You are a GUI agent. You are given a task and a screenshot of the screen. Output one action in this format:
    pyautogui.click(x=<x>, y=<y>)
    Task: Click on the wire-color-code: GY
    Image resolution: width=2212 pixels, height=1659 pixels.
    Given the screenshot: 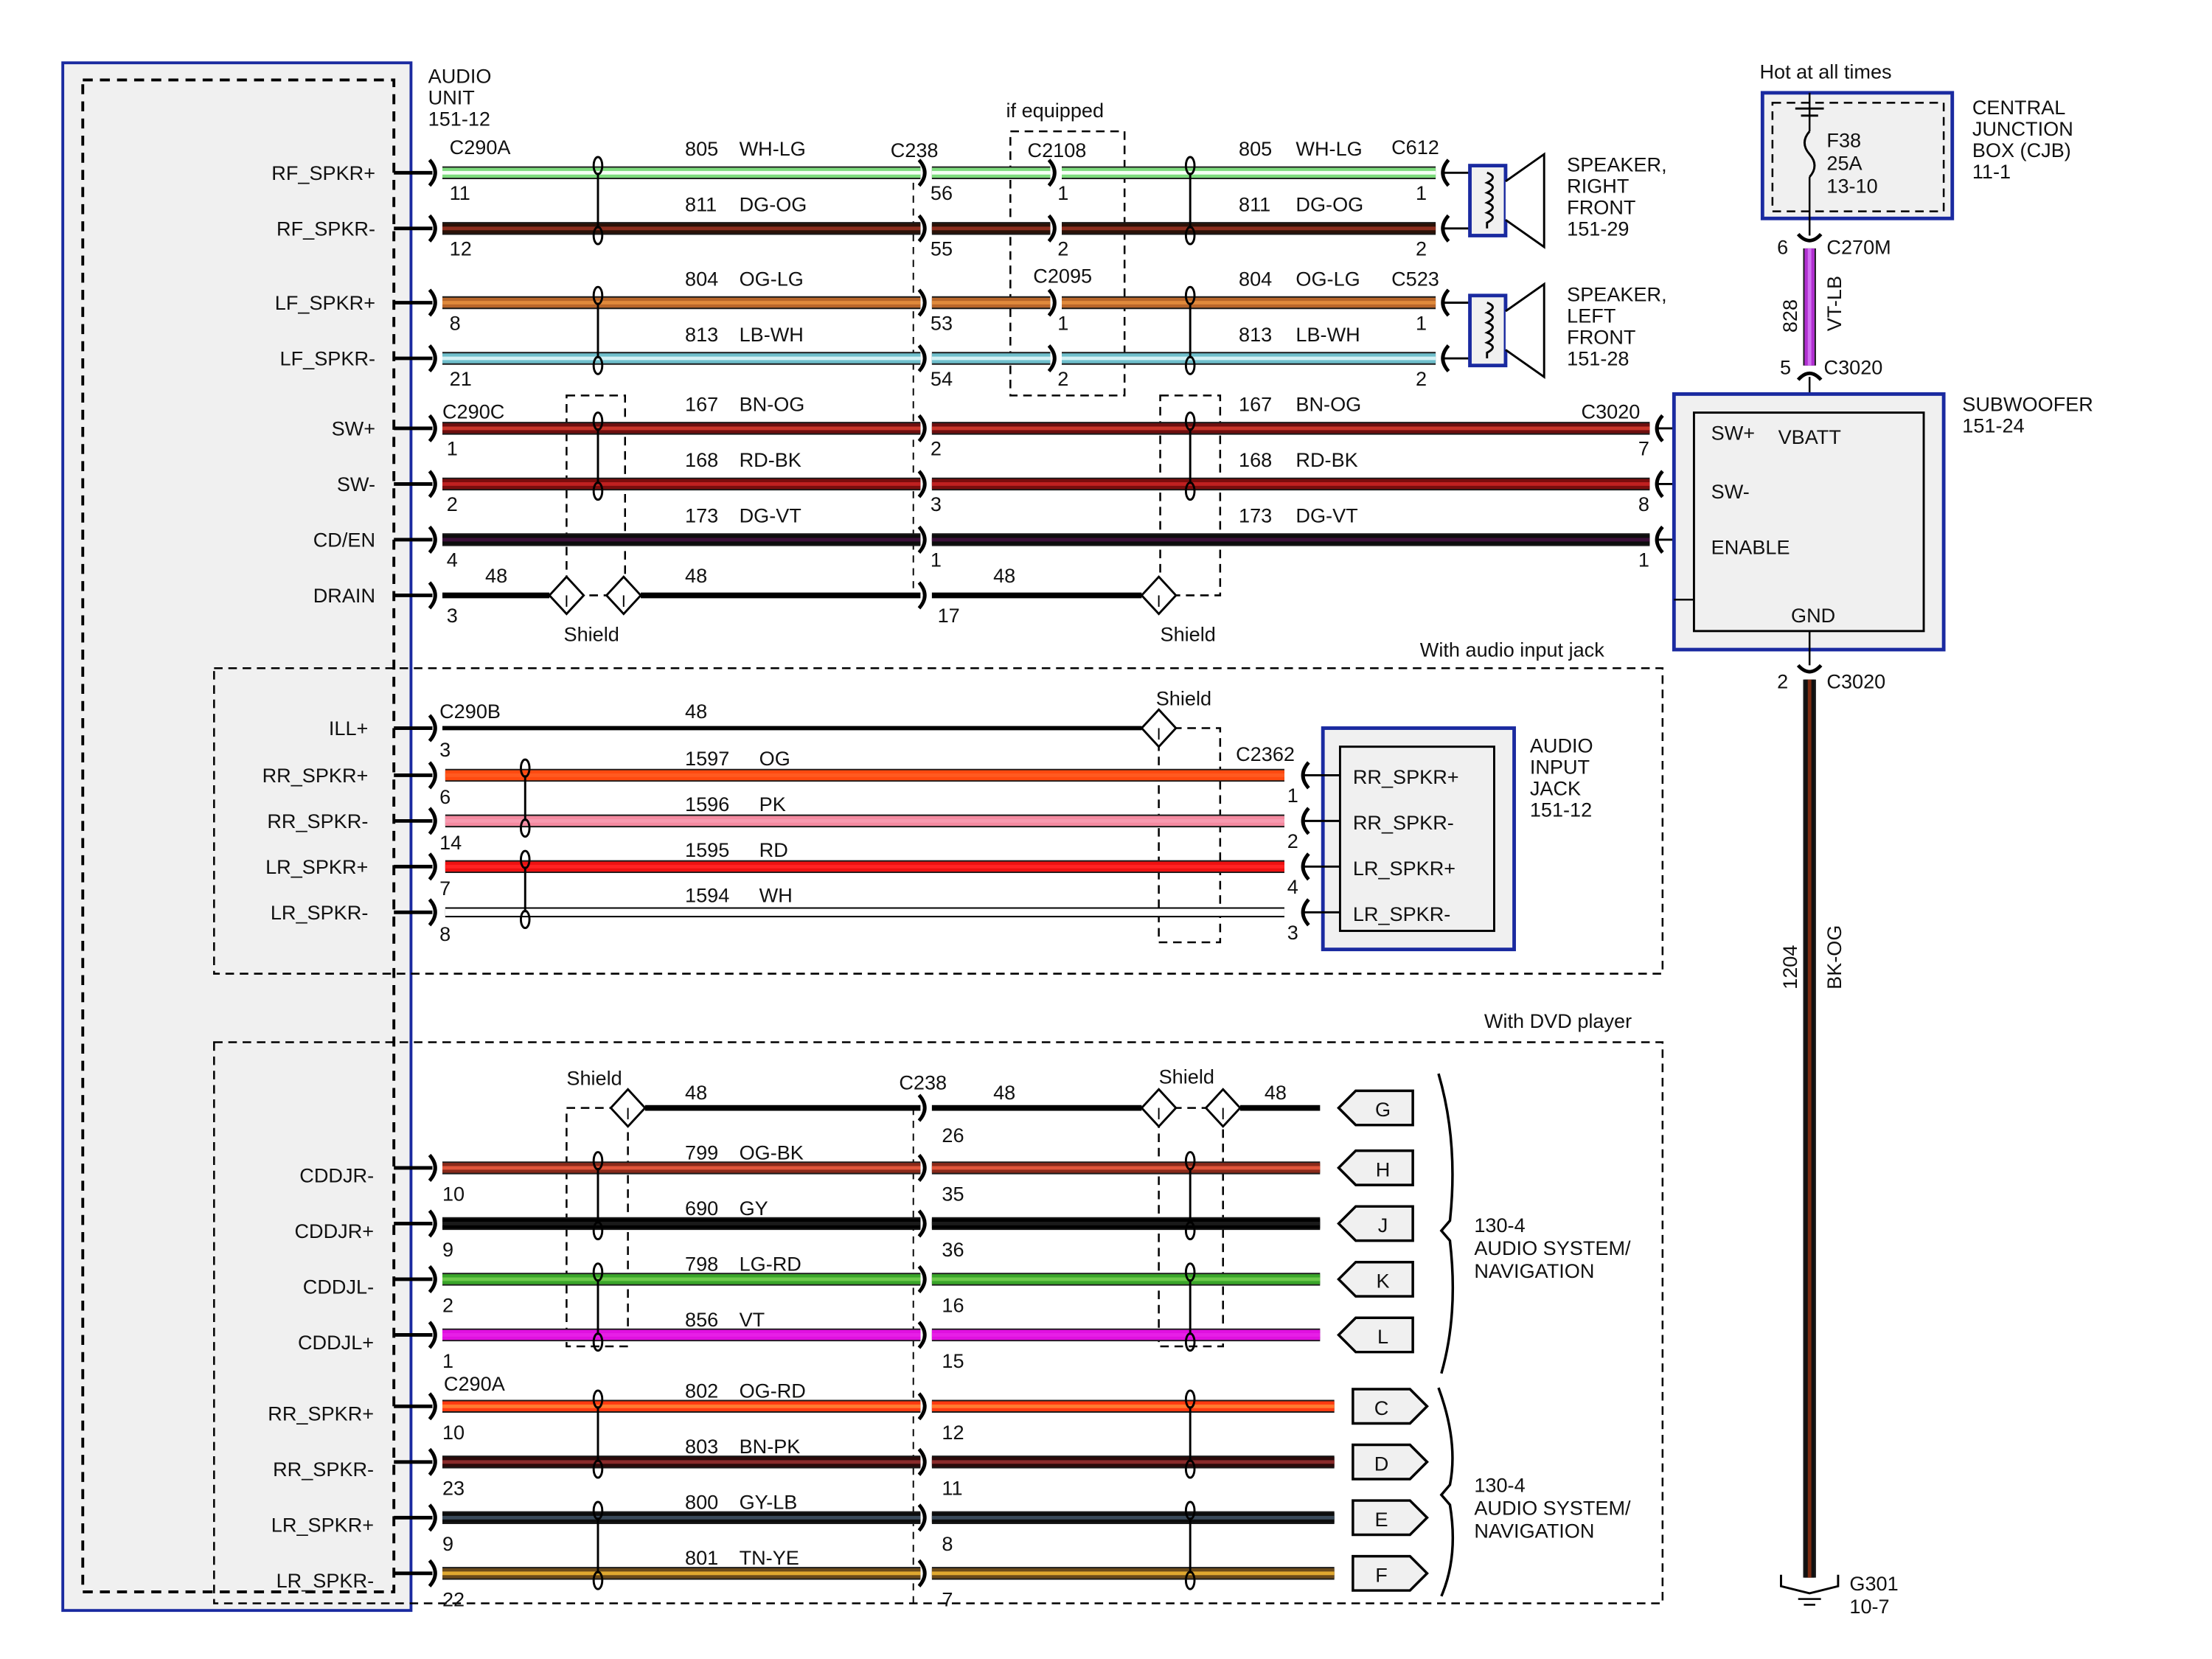 What is the action you would take?
    pyautogui.click(x=754, y=1208)
    